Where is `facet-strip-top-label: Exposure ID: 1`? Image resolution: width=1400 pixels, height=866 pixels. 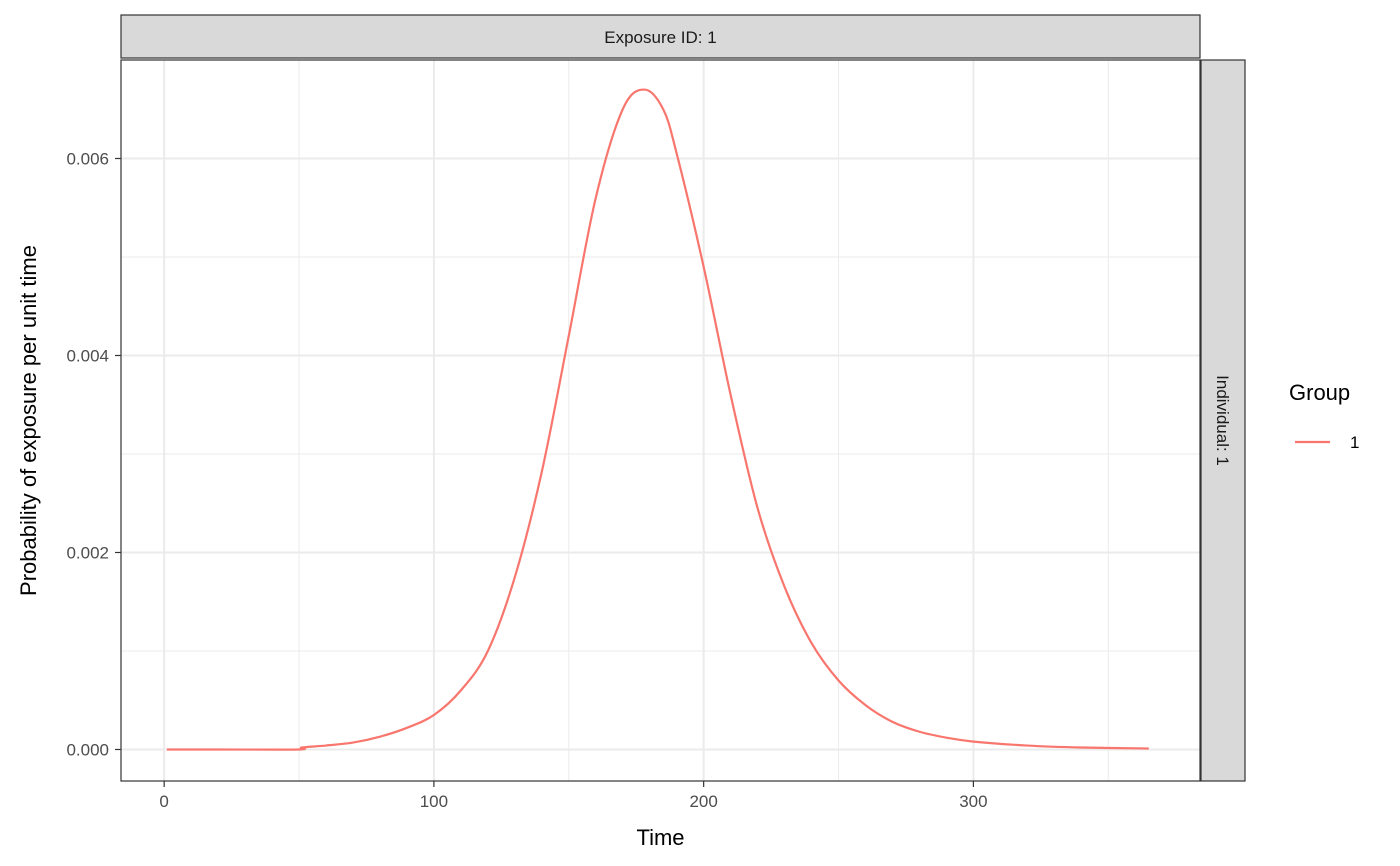 facet-strip-top-label: Exposure ID: 1 is located at coordinates (660, 37).